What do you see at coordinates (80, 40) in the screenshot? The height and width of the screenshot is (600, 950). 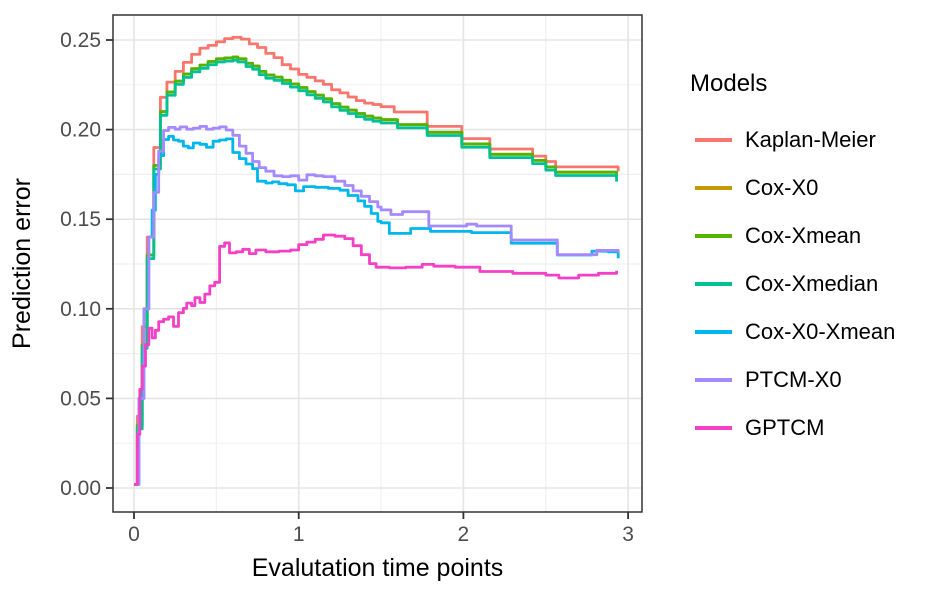 I see `y-tick-label: 0.25` at bounding box center [80, 40].